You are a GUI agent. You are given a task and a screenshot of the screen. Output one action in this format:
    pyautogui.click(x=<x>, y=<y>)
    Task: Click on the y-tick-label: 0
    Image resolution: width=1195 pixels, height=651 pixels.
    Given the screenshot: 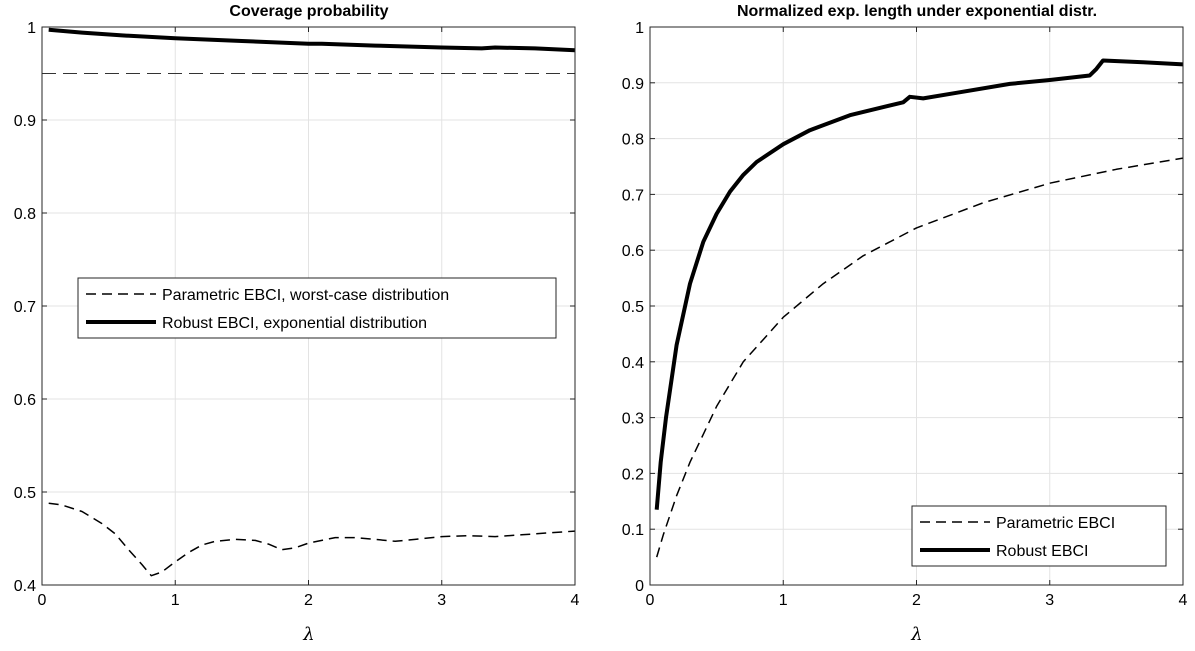 What is the action you would take?
    pyautogui.click(x=639, y=586)
    